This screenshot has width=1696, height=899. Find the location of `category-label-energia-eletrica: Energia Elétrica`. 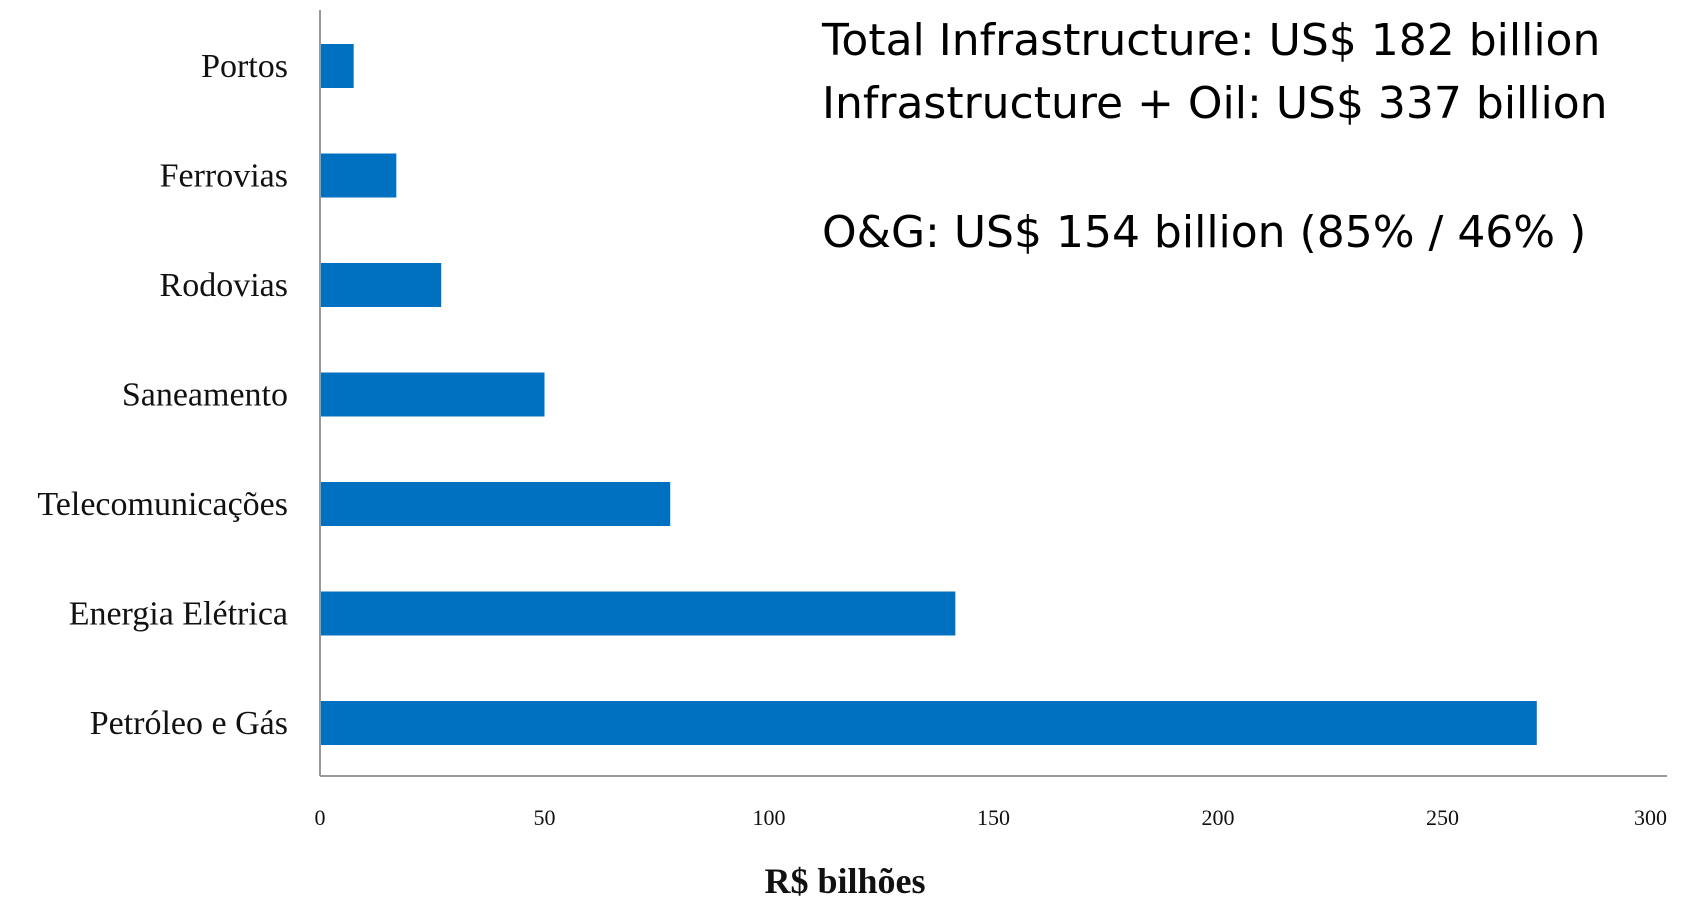

category-label-energia-eletrica: Energia Elétrica is located at coordinates (178, 614).